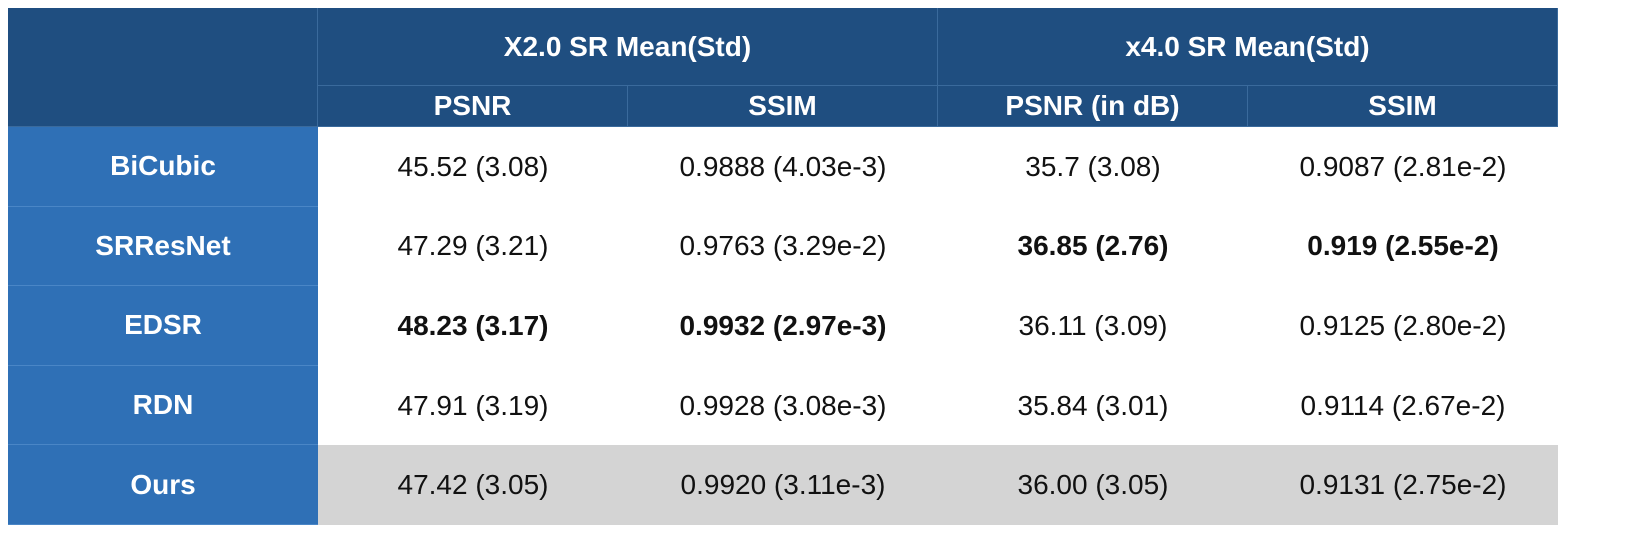  I want to click on group-header: X2.0 SR Mean(Std), so click(628, 47).